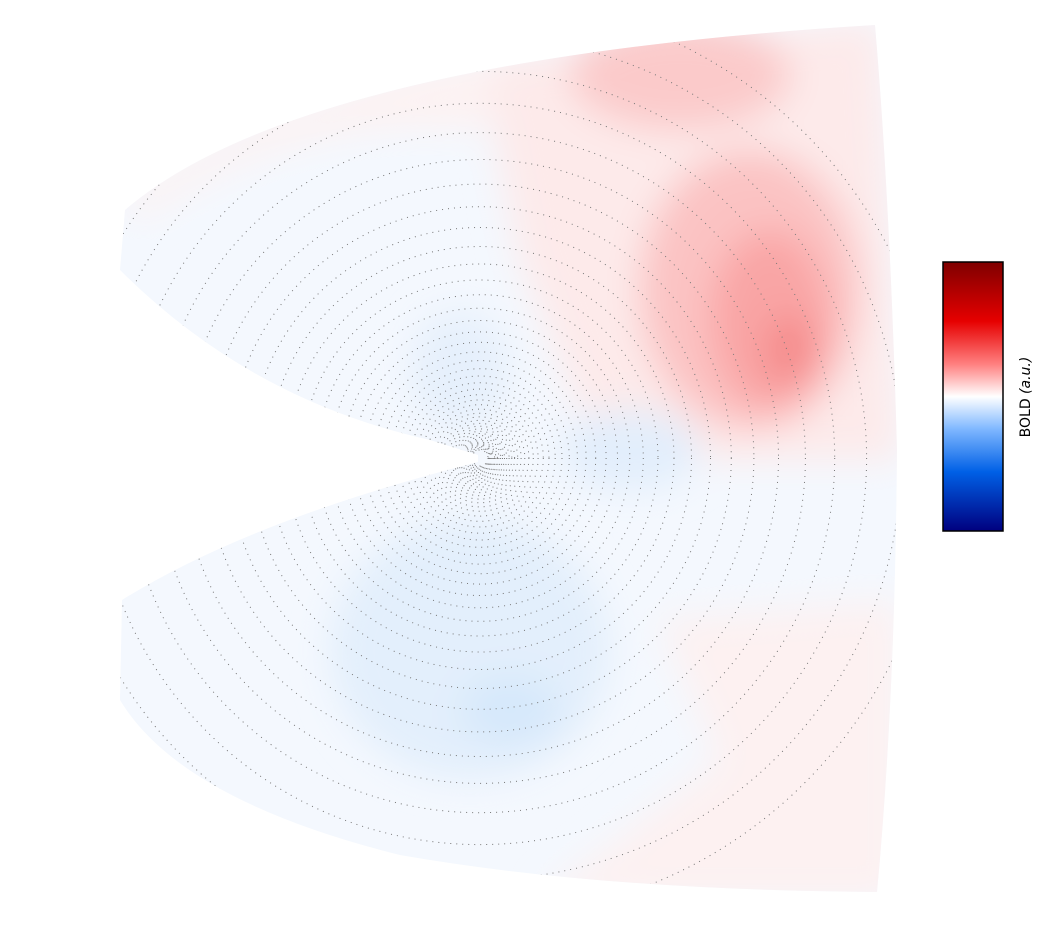 The image size is (1045, 928). I want to click on colorbar, so click(973, 396).